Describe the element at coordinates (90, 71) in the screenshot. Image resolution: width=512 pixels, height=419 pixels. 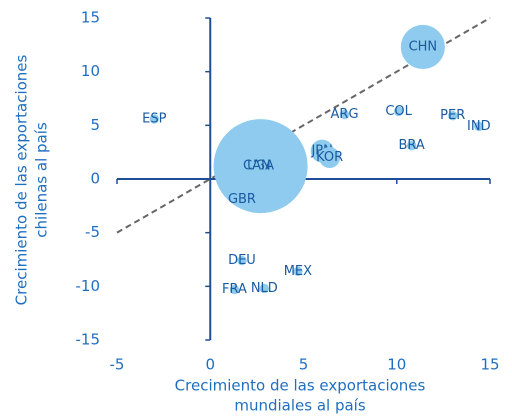
I see `y-tick-label: 10` at that location.